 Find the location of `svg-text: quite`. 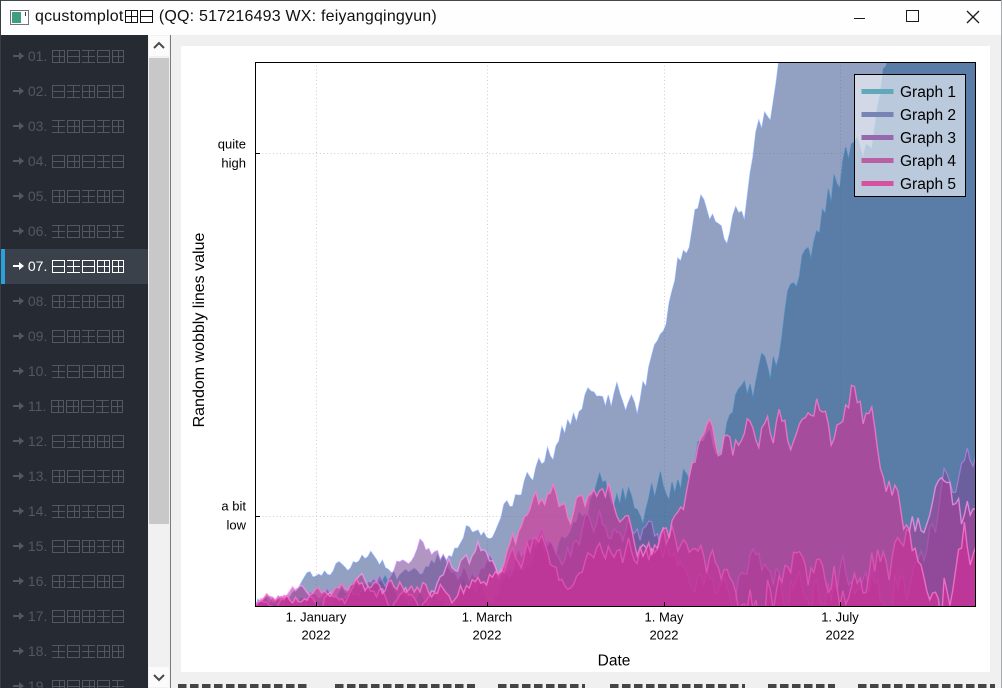

svg-text: quite is located at coordinates (232, 144).